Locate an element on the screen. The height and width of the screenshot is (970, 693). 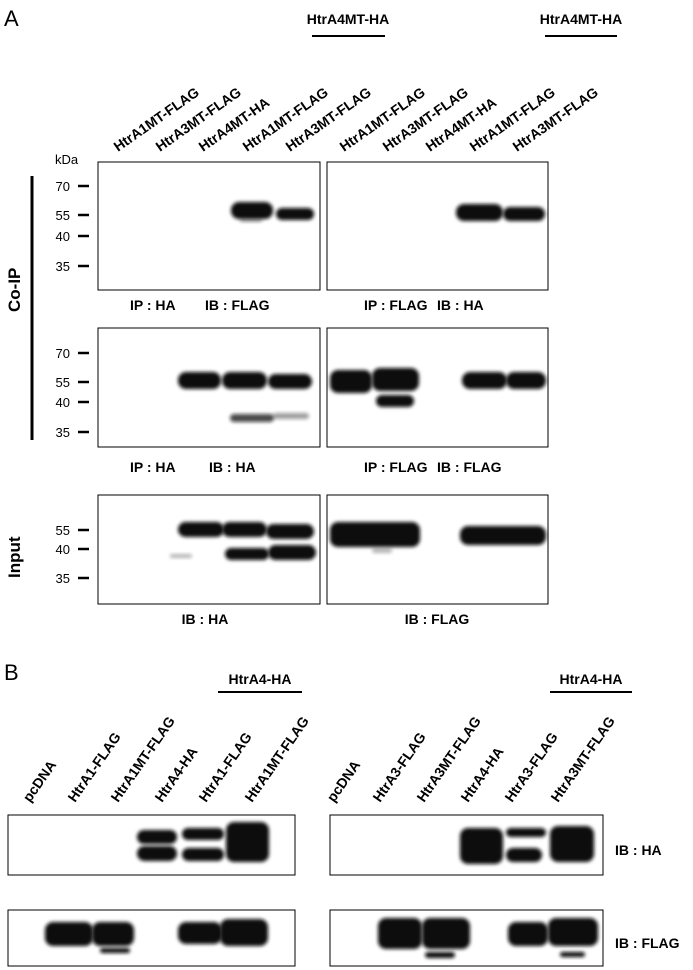
row-label: IB : FLAG is located at coordinates (647, 943).